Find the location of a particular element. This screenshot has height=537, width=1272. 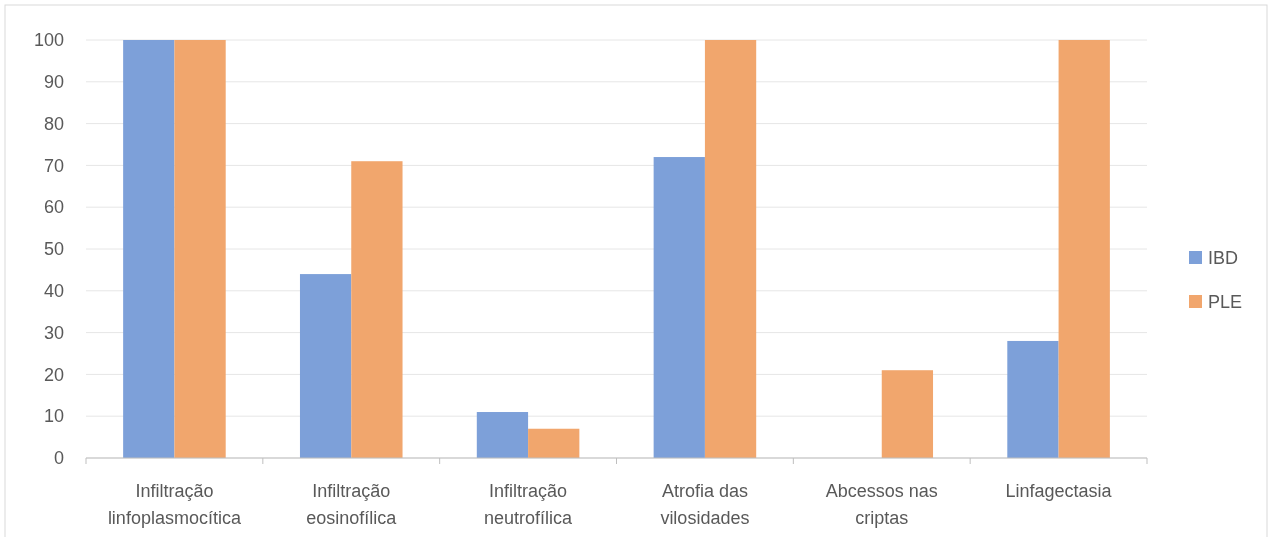

y-tick-label: 50 is located at coordinates (53, 249).